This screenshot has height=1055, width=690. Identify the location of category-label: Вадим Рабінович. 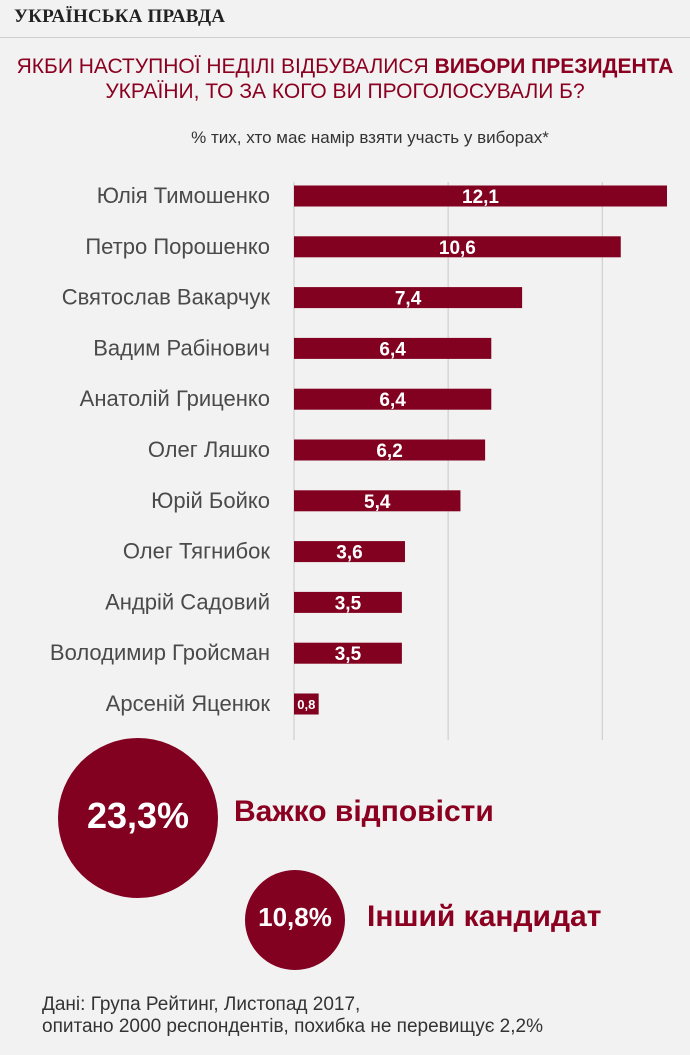
(181, 347).